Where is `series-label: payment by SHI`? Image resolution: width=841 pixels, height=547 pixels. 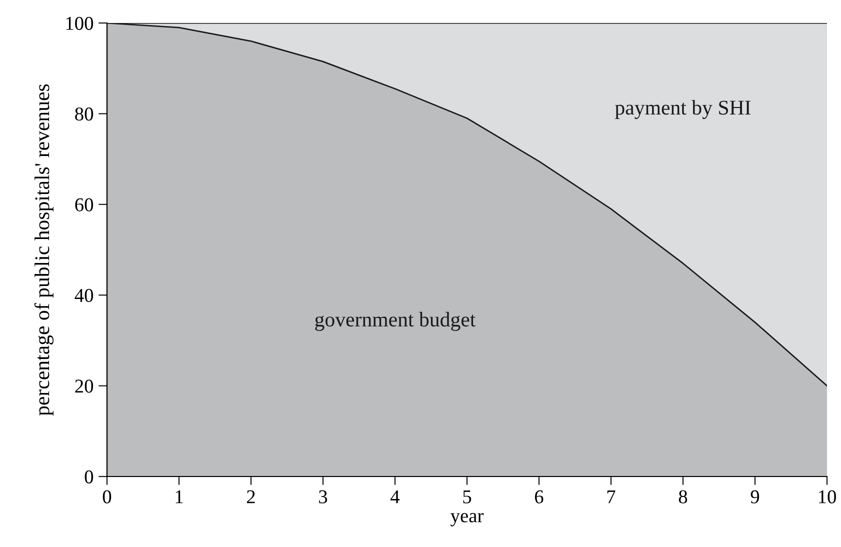 series-label: payment by SHI is located at coordinates (683, 110).